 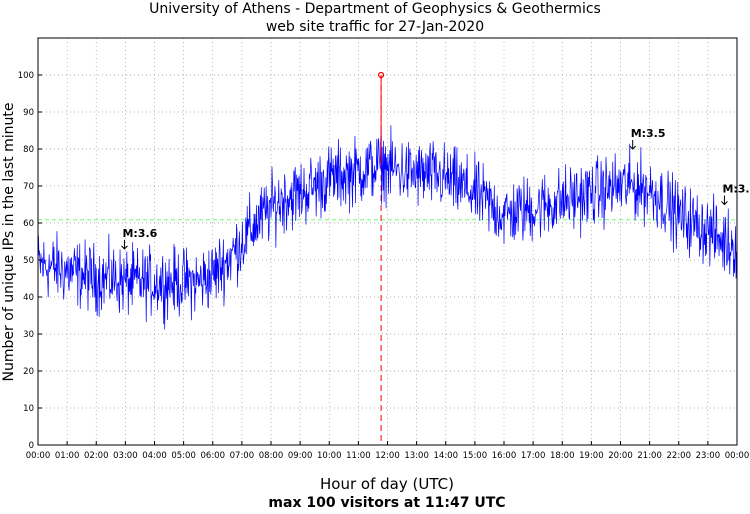 I want to click on x-tick-label: 21:00, so click(x=649, y=456).